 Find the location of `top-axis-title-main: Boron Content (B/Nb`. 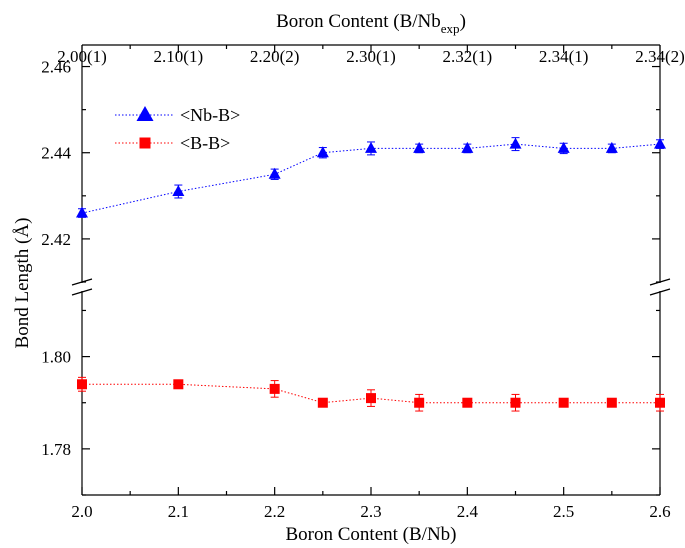

top-axis-title-main: Boron Content (B/Nb is located at coordinates (358, 21).